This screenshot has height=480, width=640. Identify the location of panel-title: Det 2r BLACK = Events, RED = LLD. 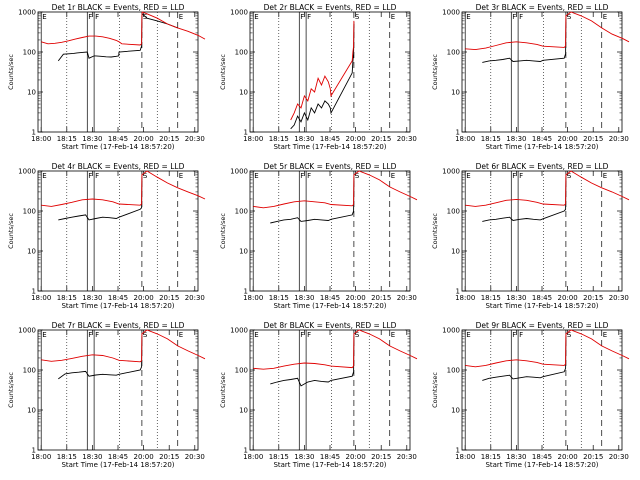
(330, 7).